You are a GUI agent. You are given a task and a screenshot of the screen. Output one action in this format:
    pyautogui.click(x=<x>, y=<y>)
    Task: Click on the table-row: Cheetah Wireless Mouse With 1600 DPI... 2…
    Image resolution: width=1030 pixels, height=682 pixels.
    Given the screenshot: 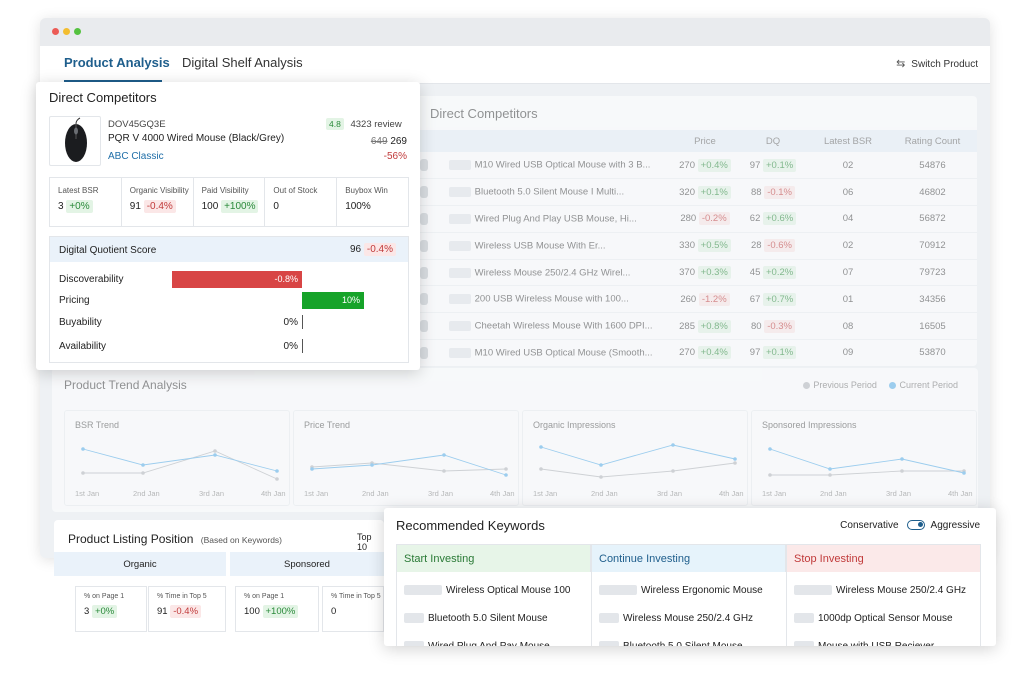 What is the action you would take?
    pyautogui.click(x=695, y=326)
    